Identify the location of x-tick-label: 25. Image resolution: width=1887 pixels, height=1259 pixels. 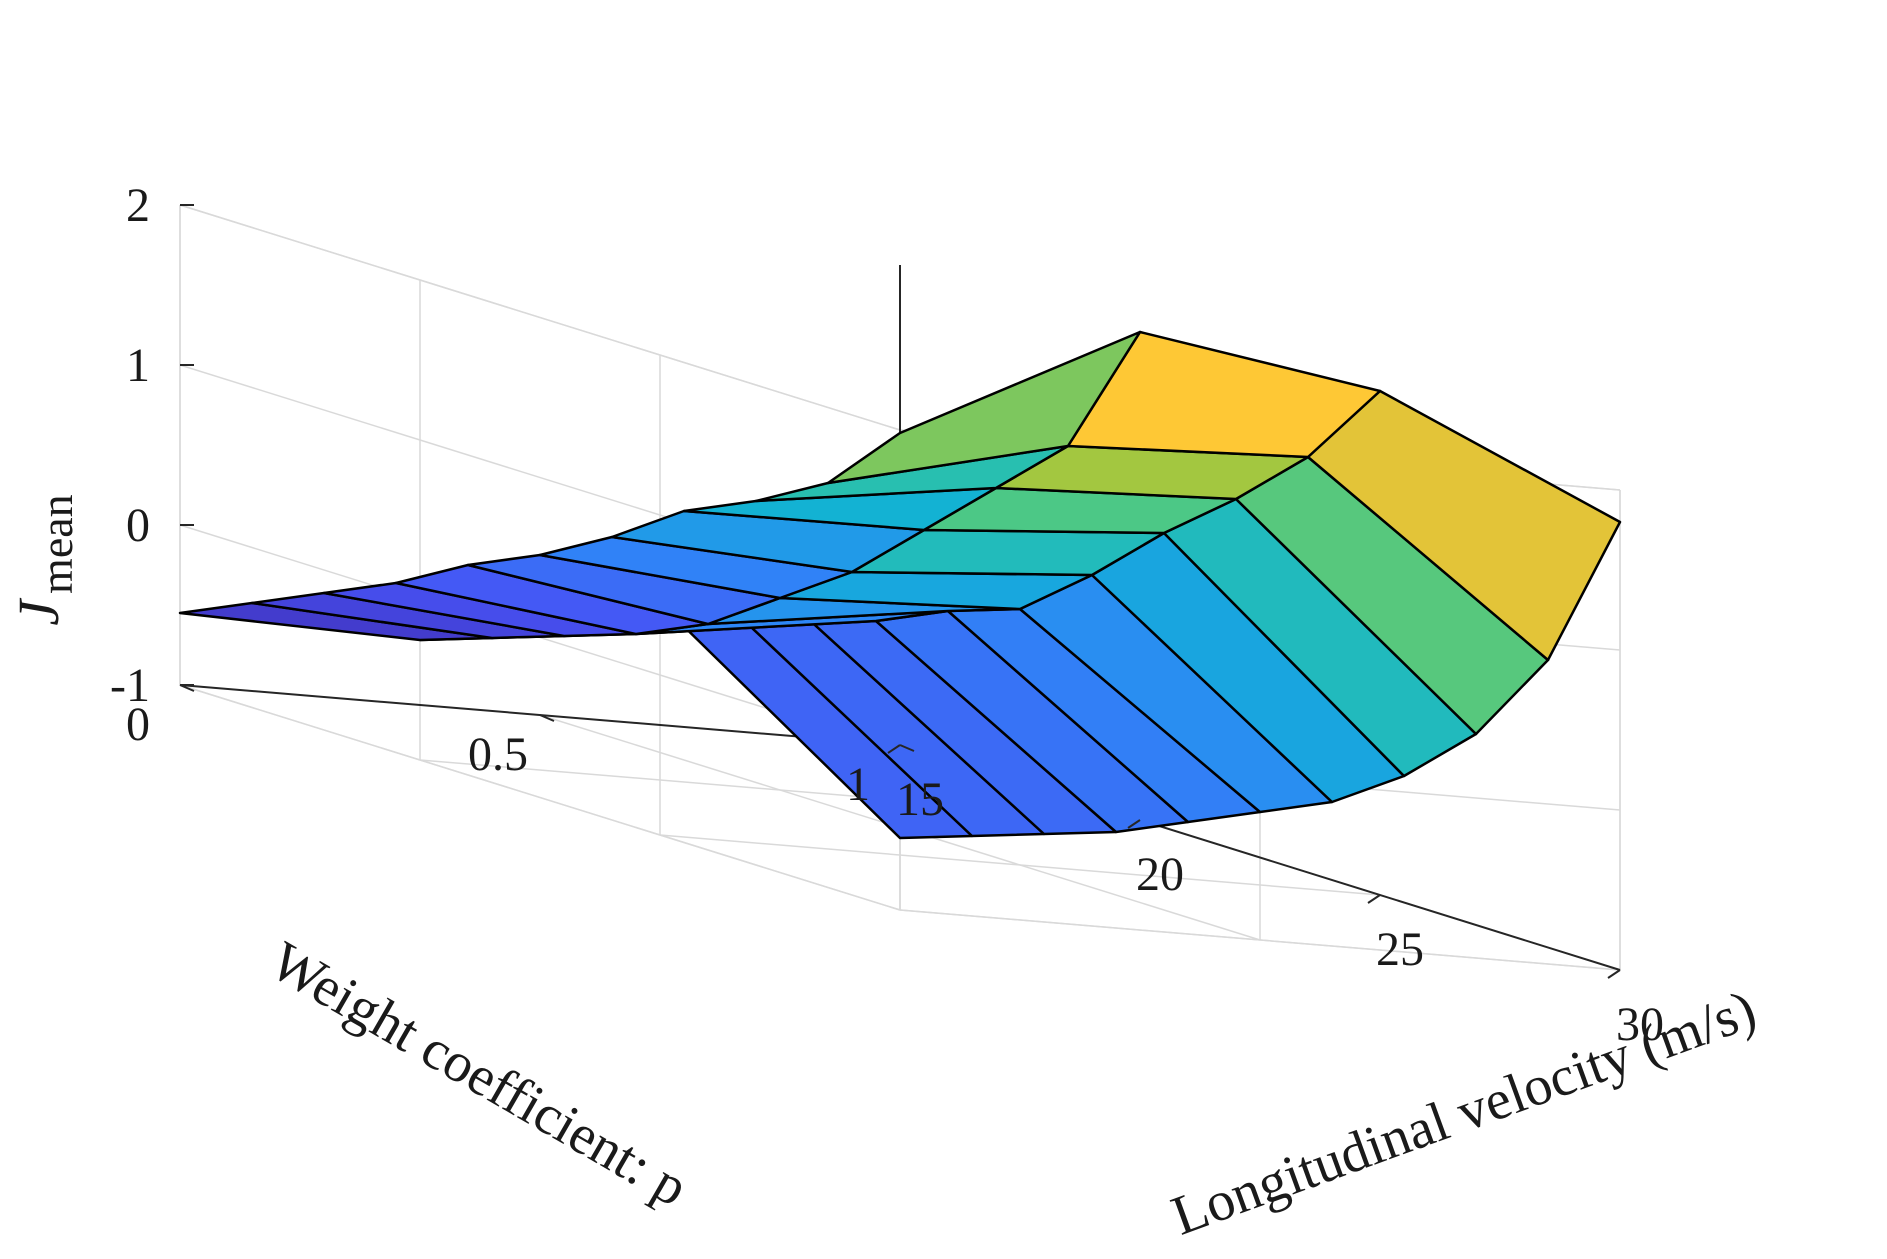
(1400, 949).